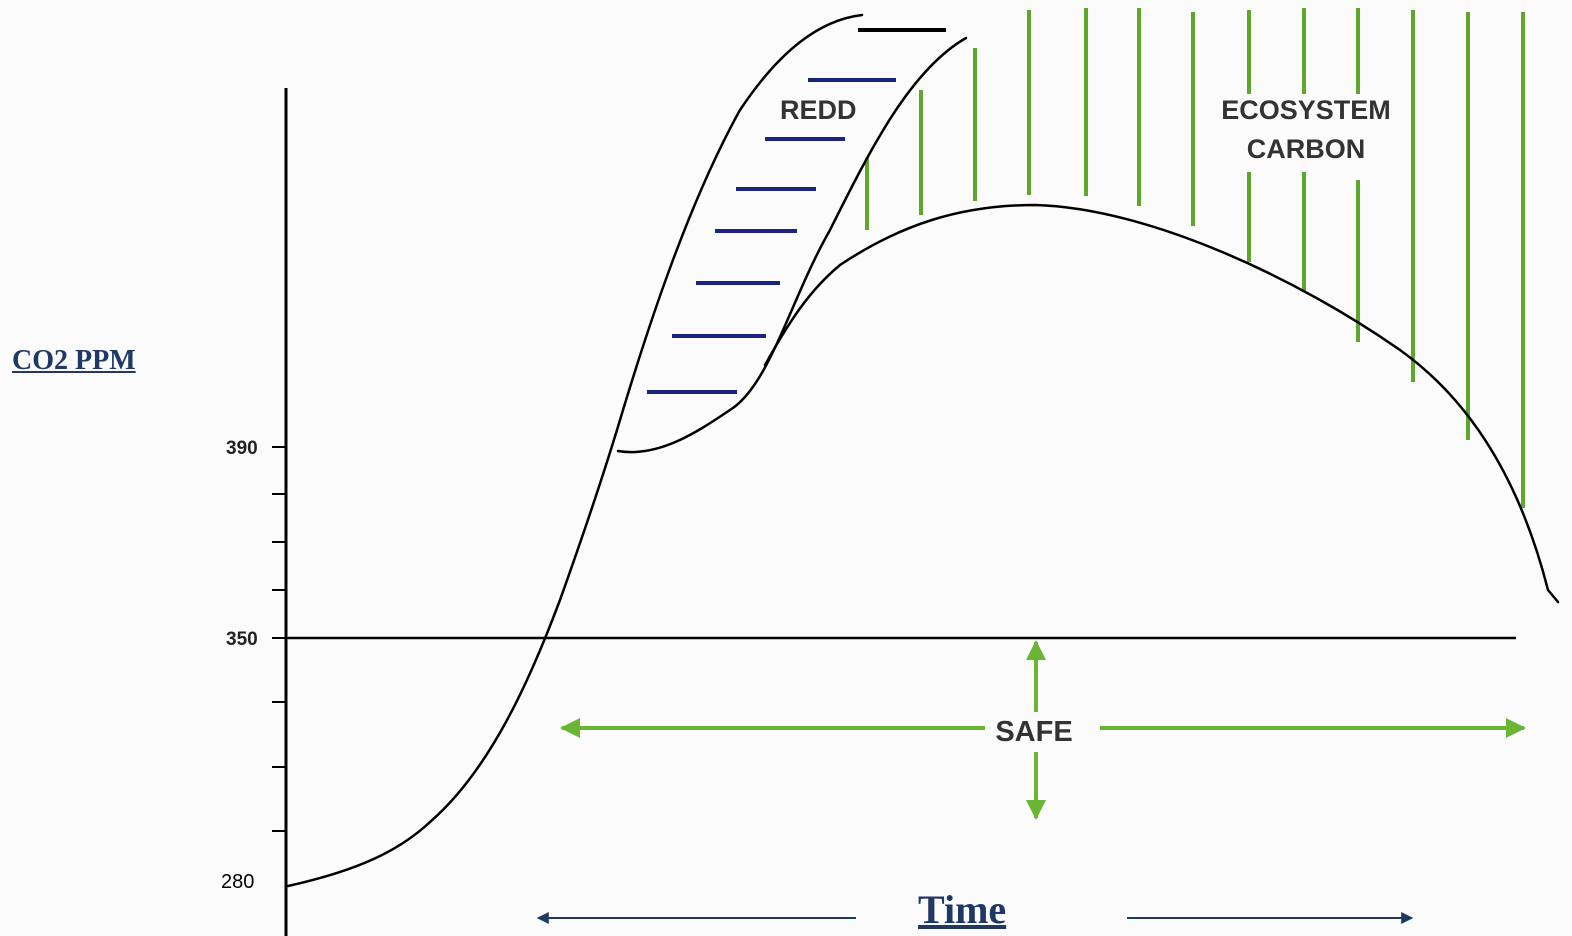 Image resolution: width=1572 pixels, height=936 pixels. Describe the element at coordinates (74, 360) in the screenshot. I see `y-axis-title: CO2 PPM` at that location.